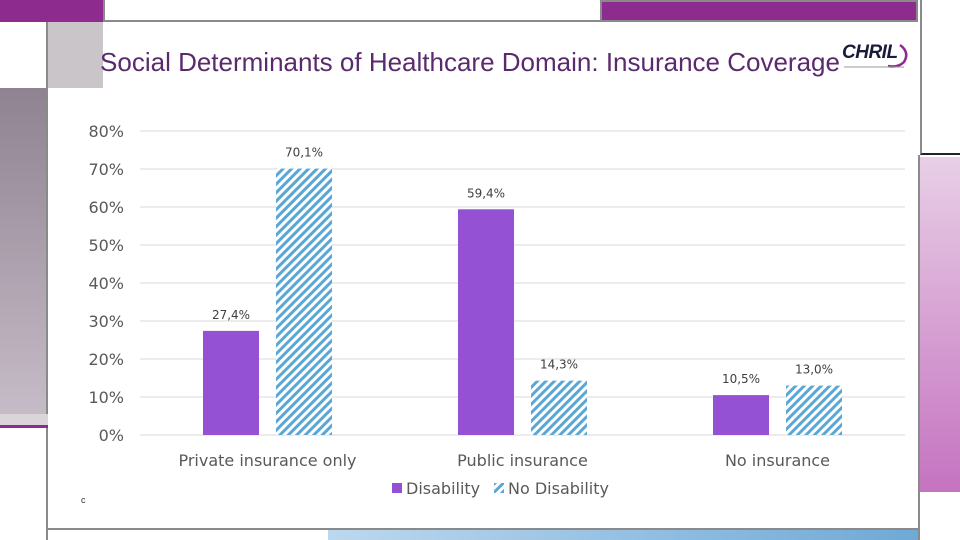  I want to click on y-tick-label: 10%, so click(106, 397).